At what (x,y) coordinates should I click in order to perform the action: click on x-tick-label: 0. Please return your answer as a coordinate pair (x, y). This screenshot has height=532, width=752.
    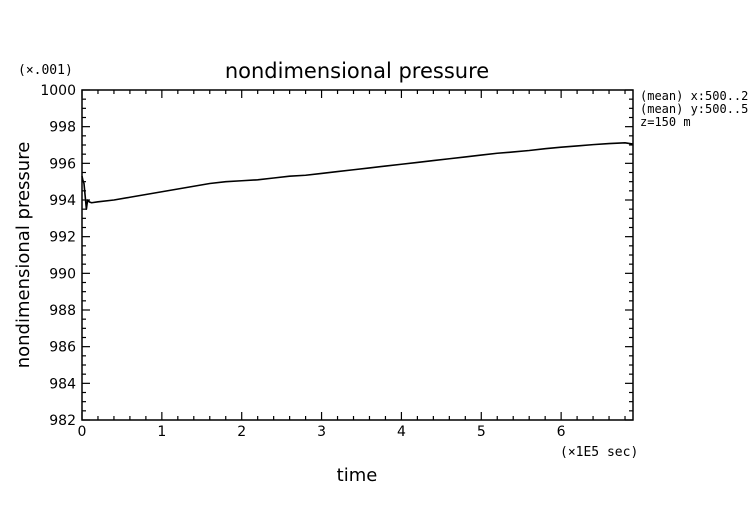
    Looking at the image, I should click on (82, 432).